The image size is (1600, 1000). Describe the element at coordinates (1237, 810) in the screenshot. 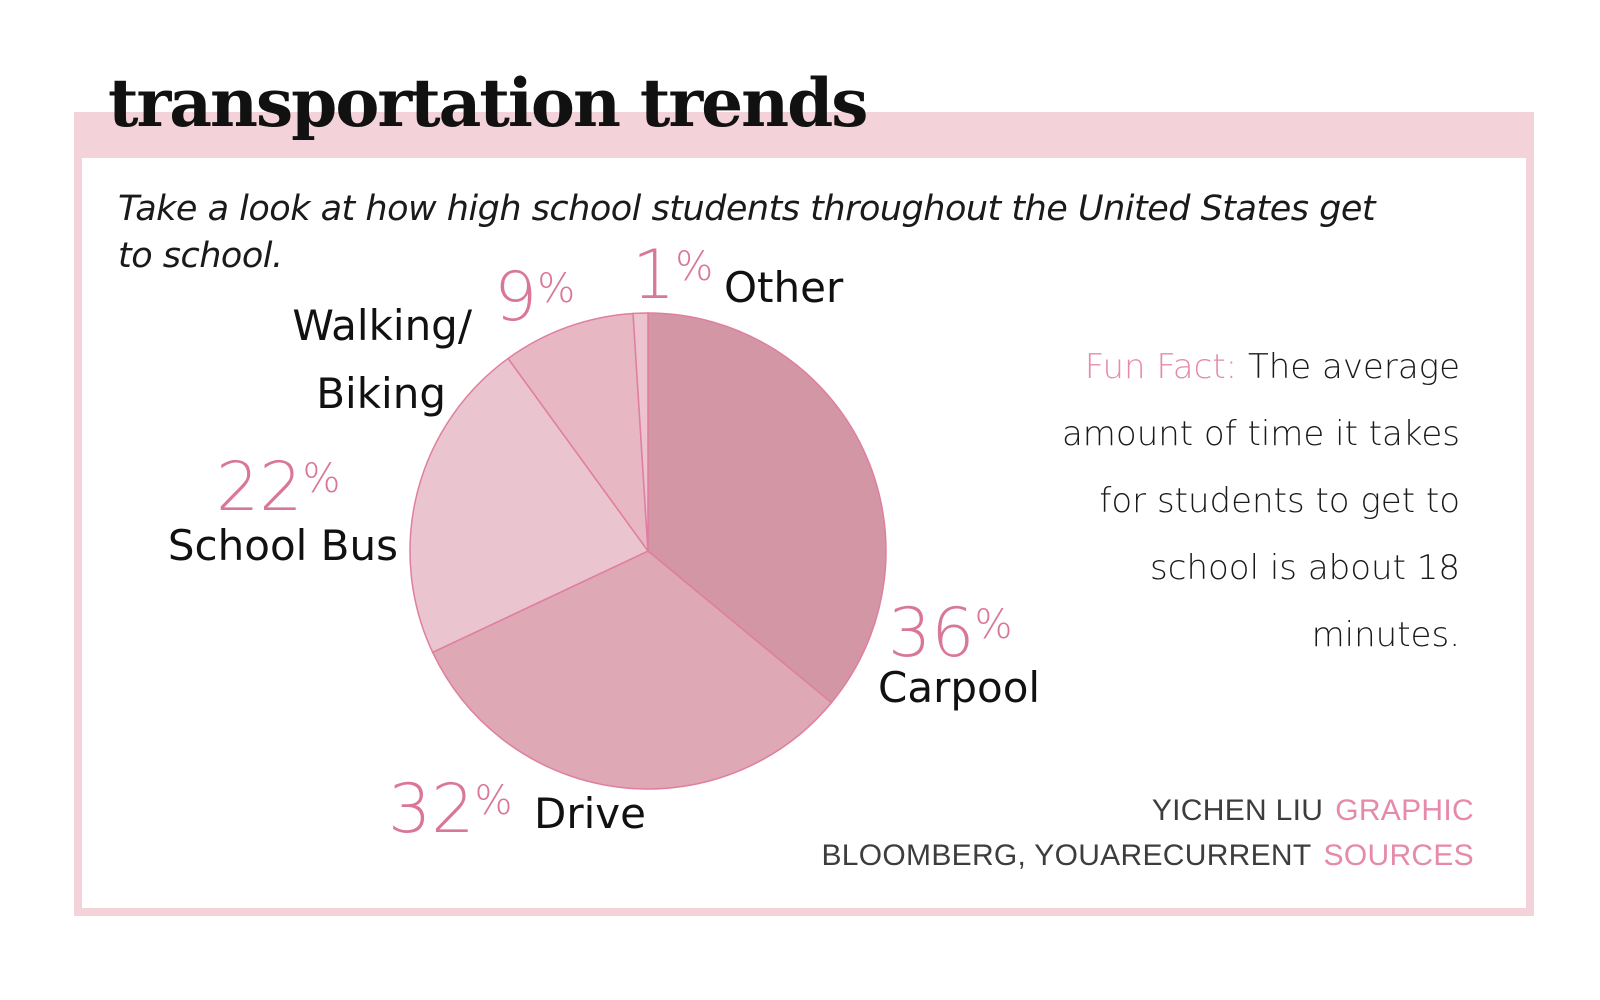

I see `credit-graphic-name: YICHEN LIU` at that location.